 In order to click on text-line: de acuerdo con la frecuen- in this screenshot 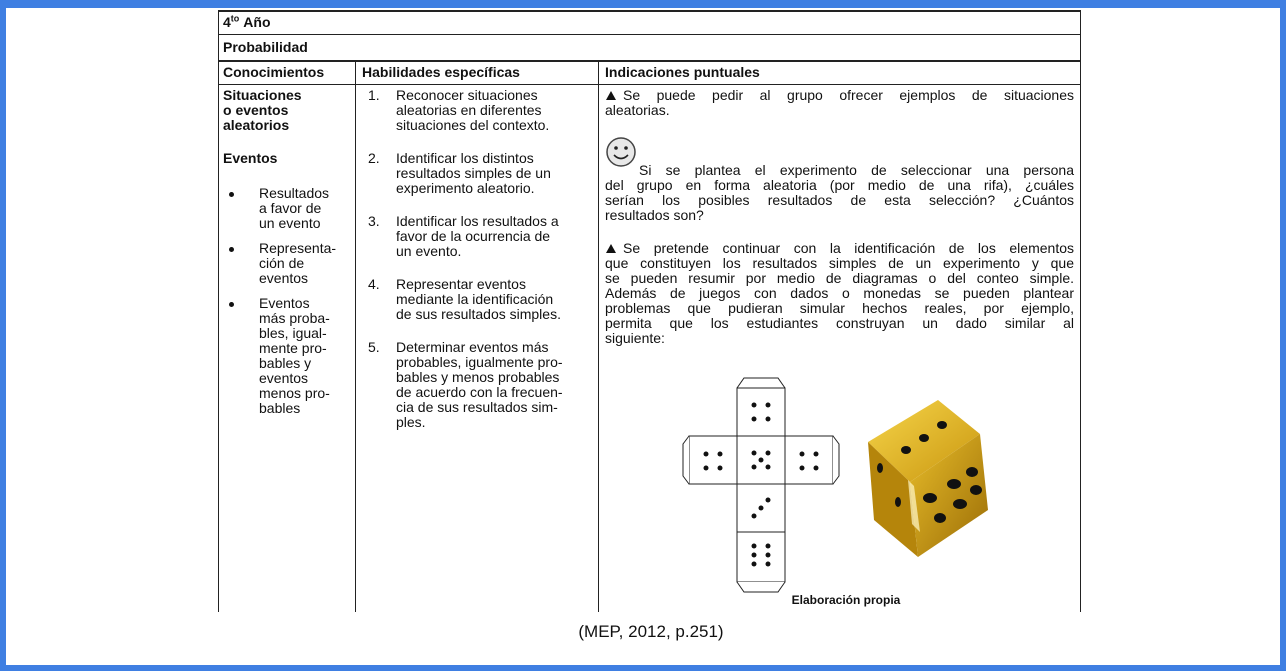, I will do `click(479, 392)`.